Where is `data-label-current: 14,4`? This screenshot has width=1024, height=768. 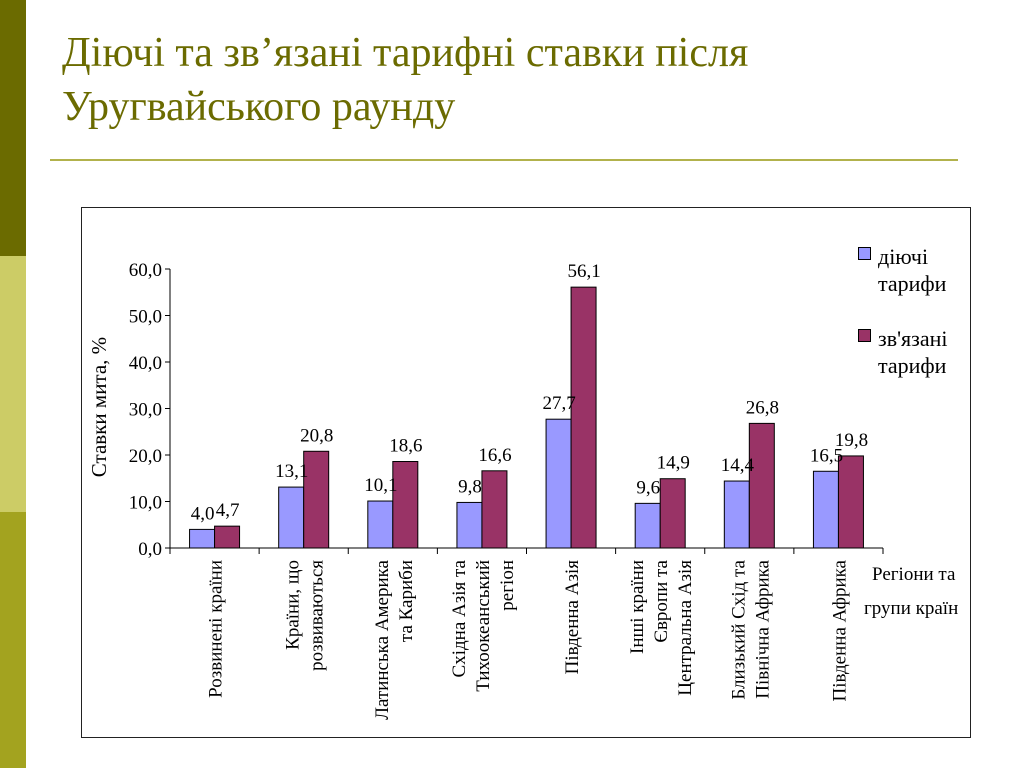
data-label-current: 14,4 is located at coordinates (738, 465).